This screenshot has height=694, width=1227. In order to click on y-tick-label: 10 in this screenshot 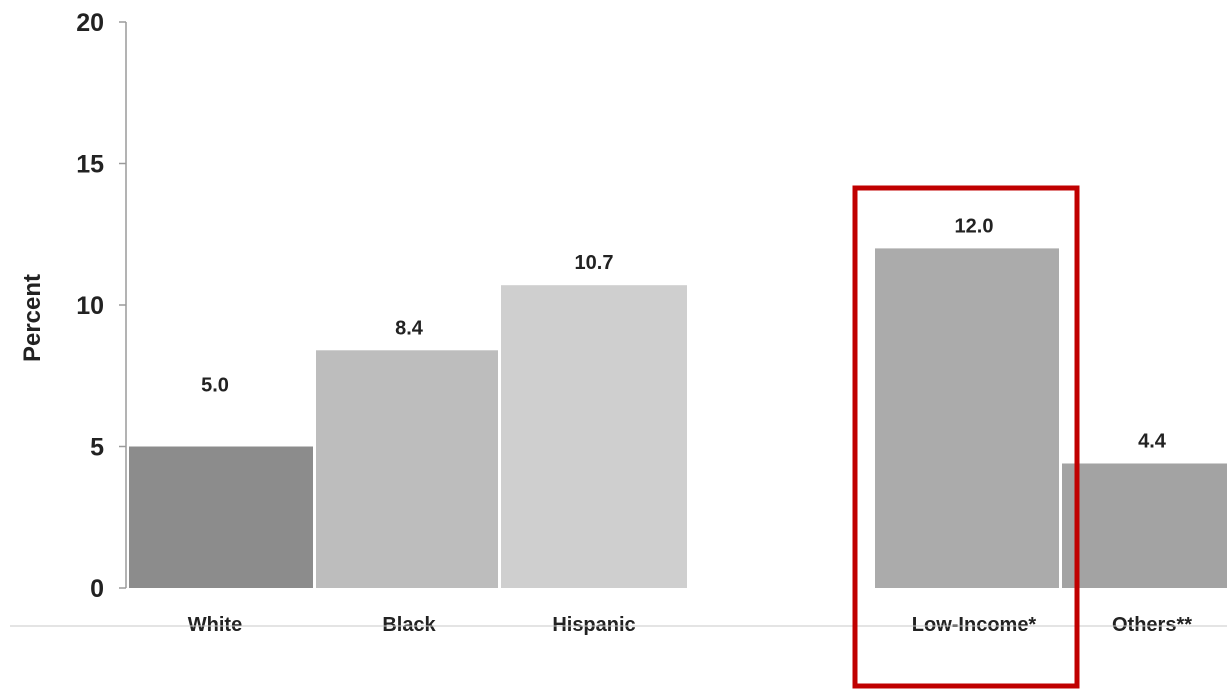, I will do `click(90, 306)`.